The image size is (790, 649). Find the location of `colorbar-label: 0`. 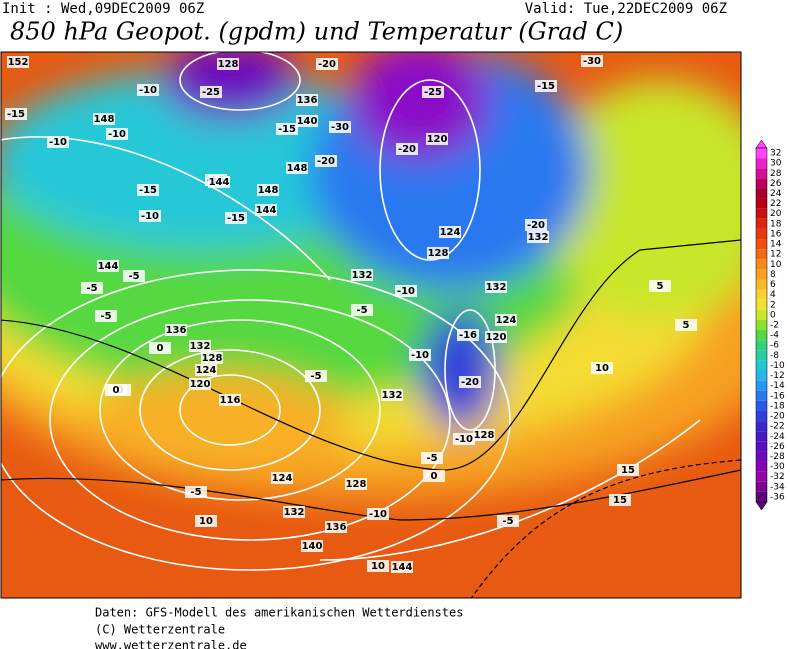

colorbar-label: 0 is located at coordinates (773, 315).